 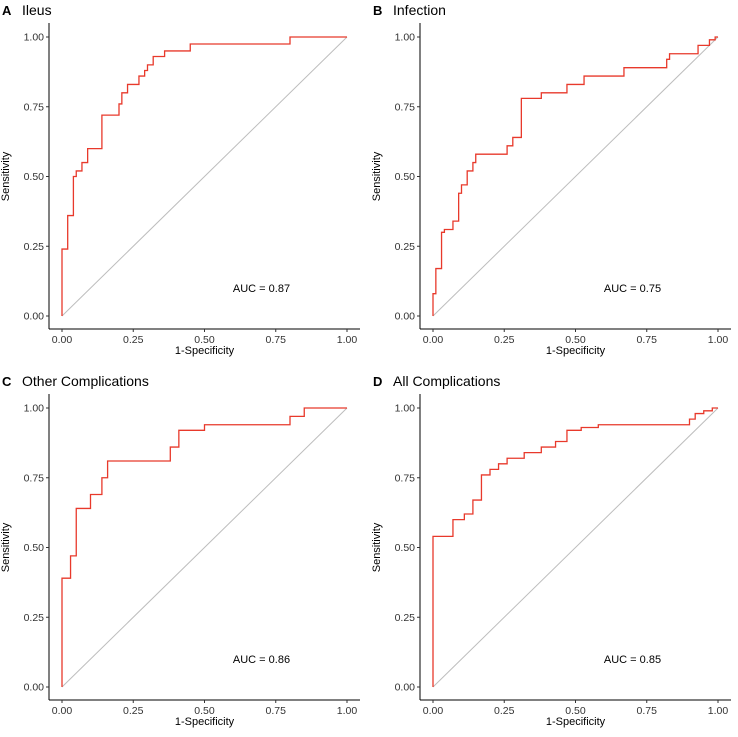 What do you see at coordinates (85, 381) in the screenshot?
I see `panel-title: Other Complications` at bounding box center [85, 381].